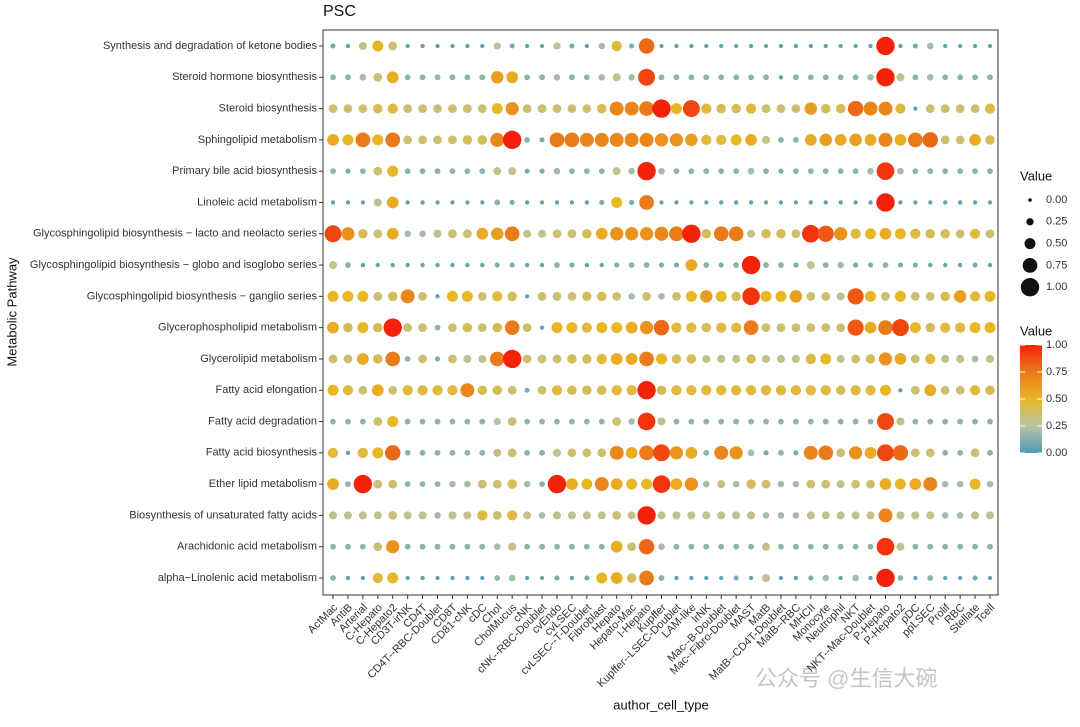  I want to click on y-tick-label: Arachidonic acid metabolism, so click(247, 547).